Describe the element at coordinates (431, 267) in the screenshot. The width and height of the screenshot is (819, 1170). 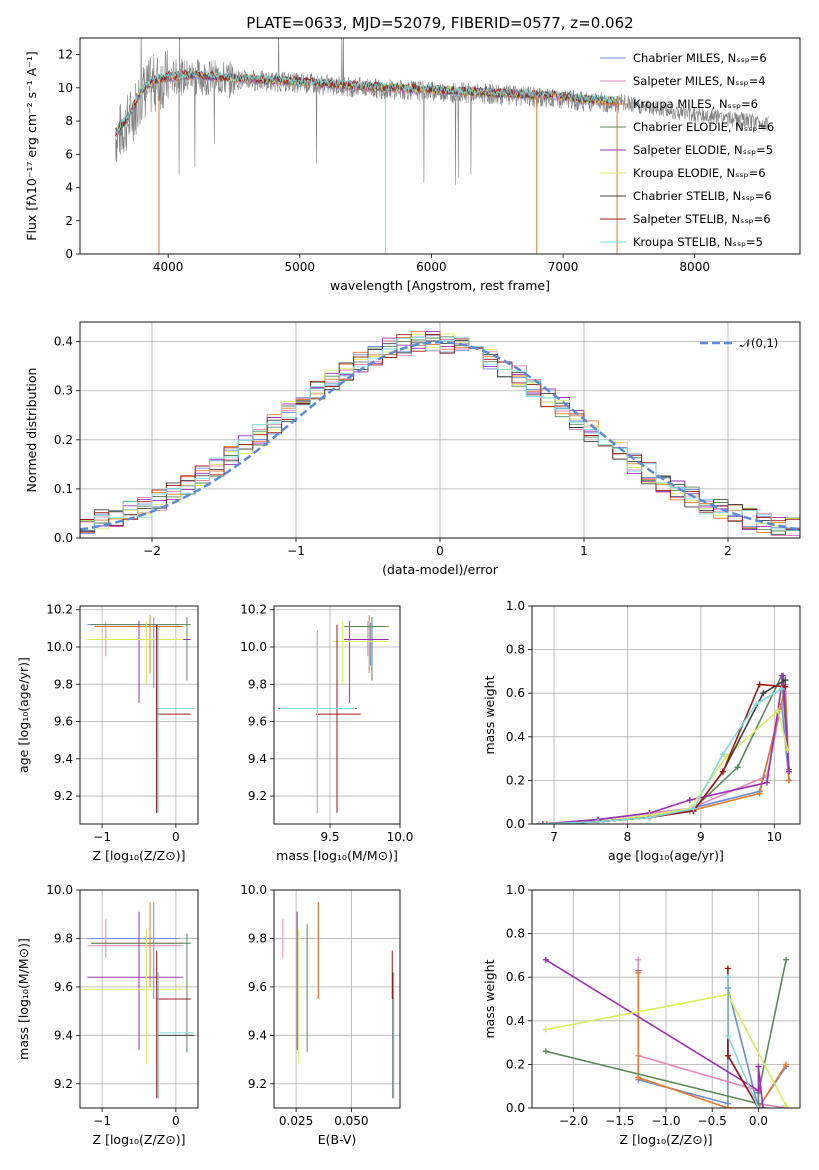
I see `x-tick-label: 6000` at that location.